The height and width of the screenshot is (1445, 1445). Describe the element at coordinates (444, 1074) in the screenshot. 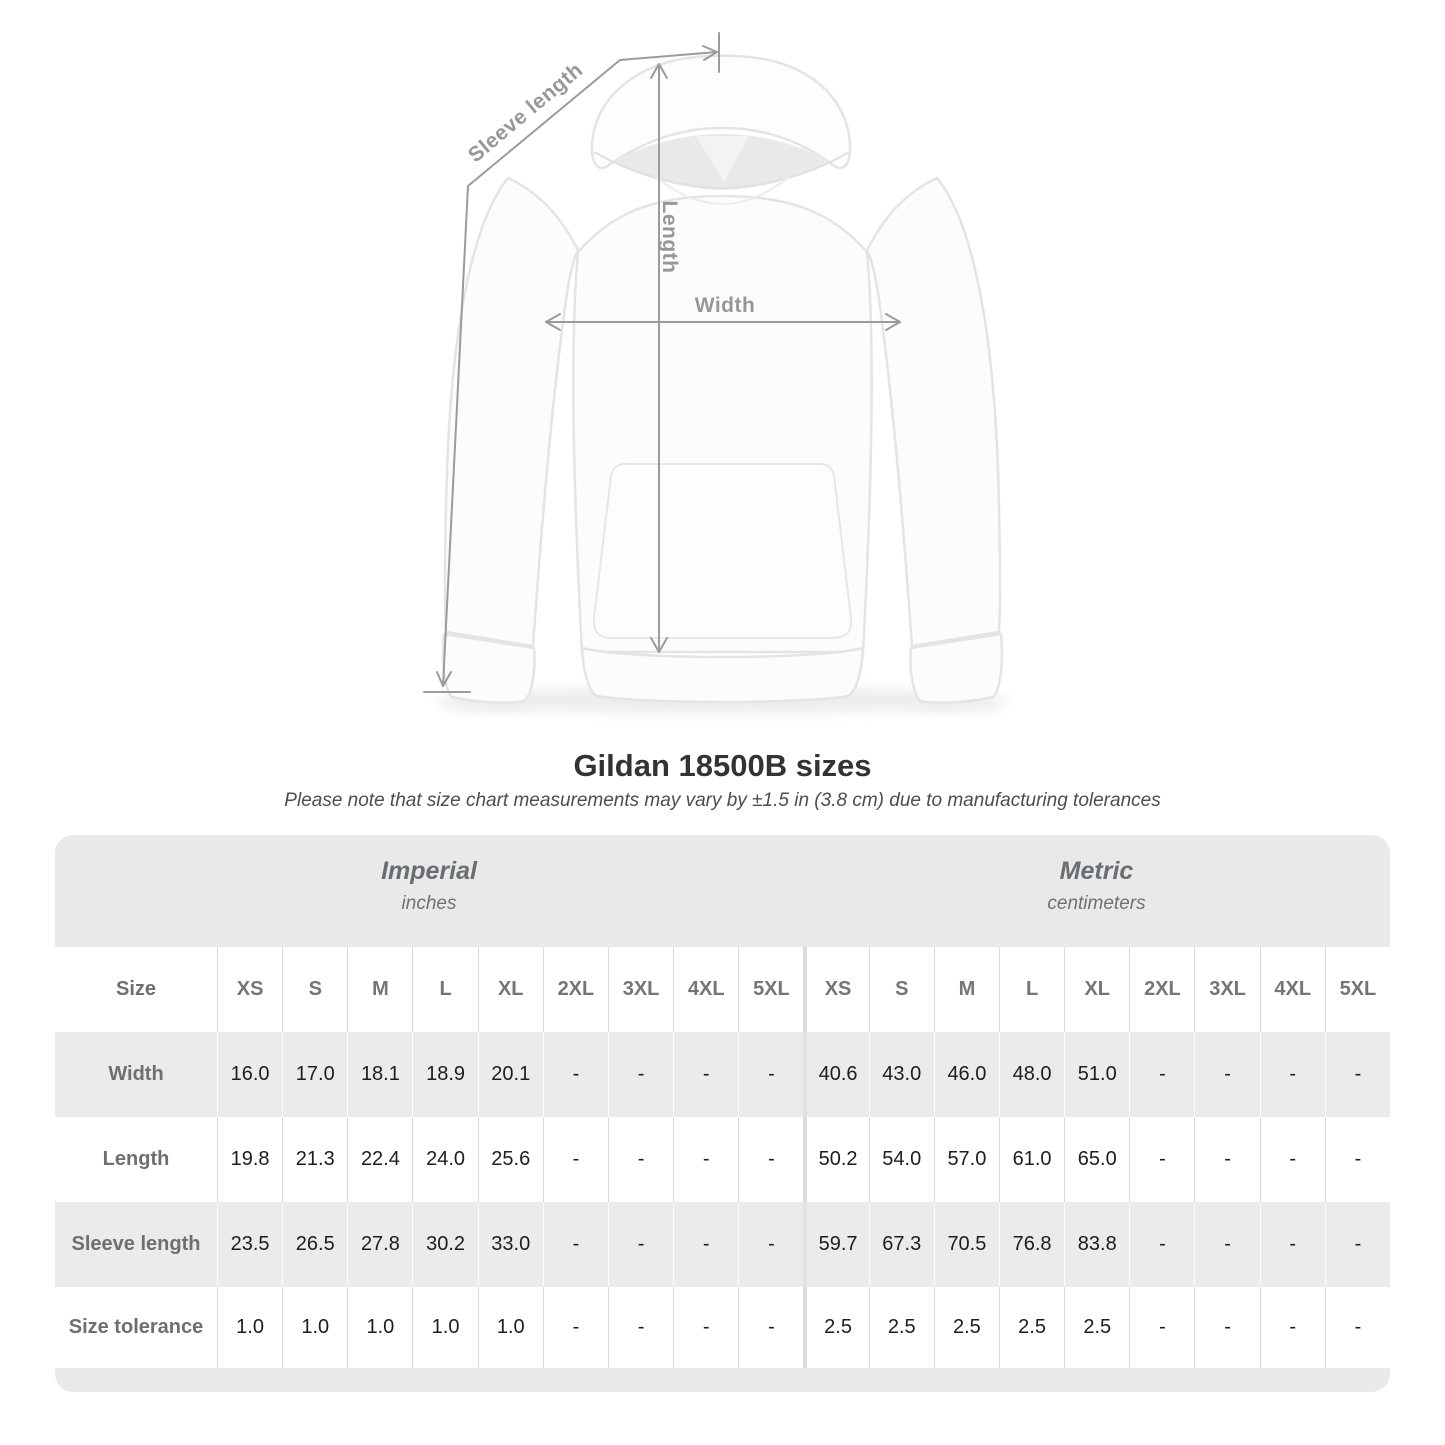

I see `table-cell: 18.9` at that location.